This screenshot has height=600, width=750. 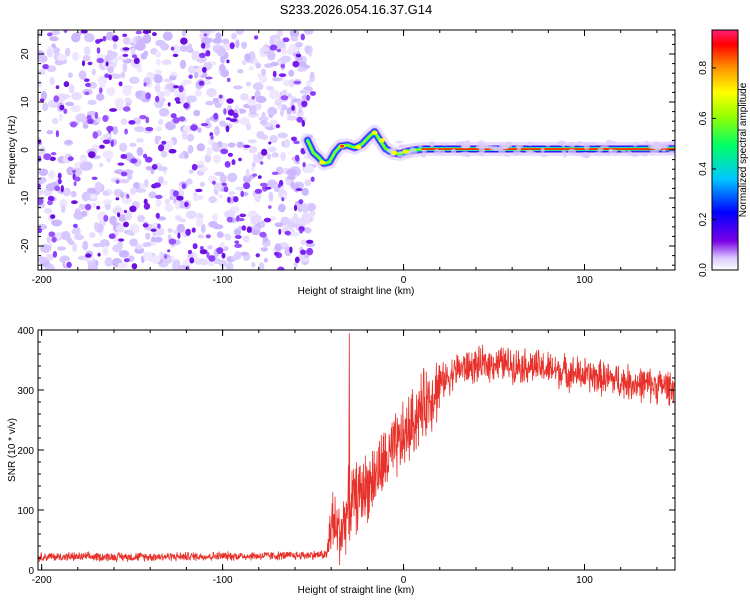 What do you see at coordinates (743, 149) in the screenshot?
I see `colorbar-label: Normalized spectral amplitude` at bounding box center [743, 149].